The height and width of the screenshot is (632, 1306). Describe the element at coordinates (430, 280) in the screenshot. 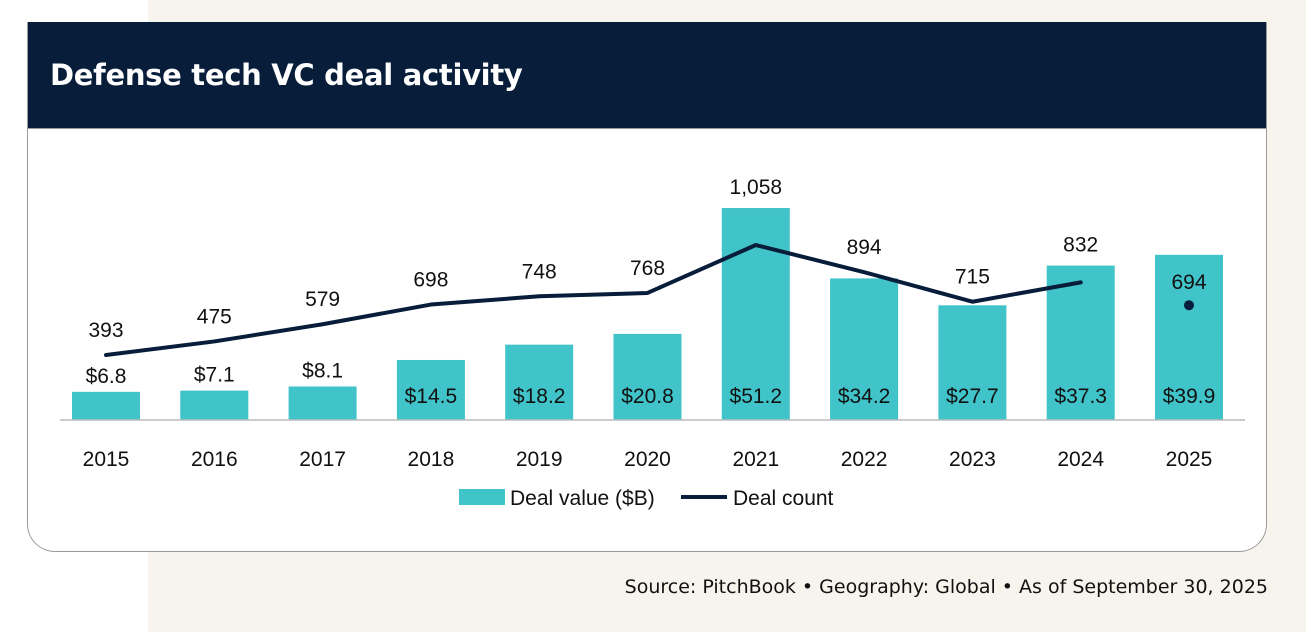

I see `count-label: 698` at that location.